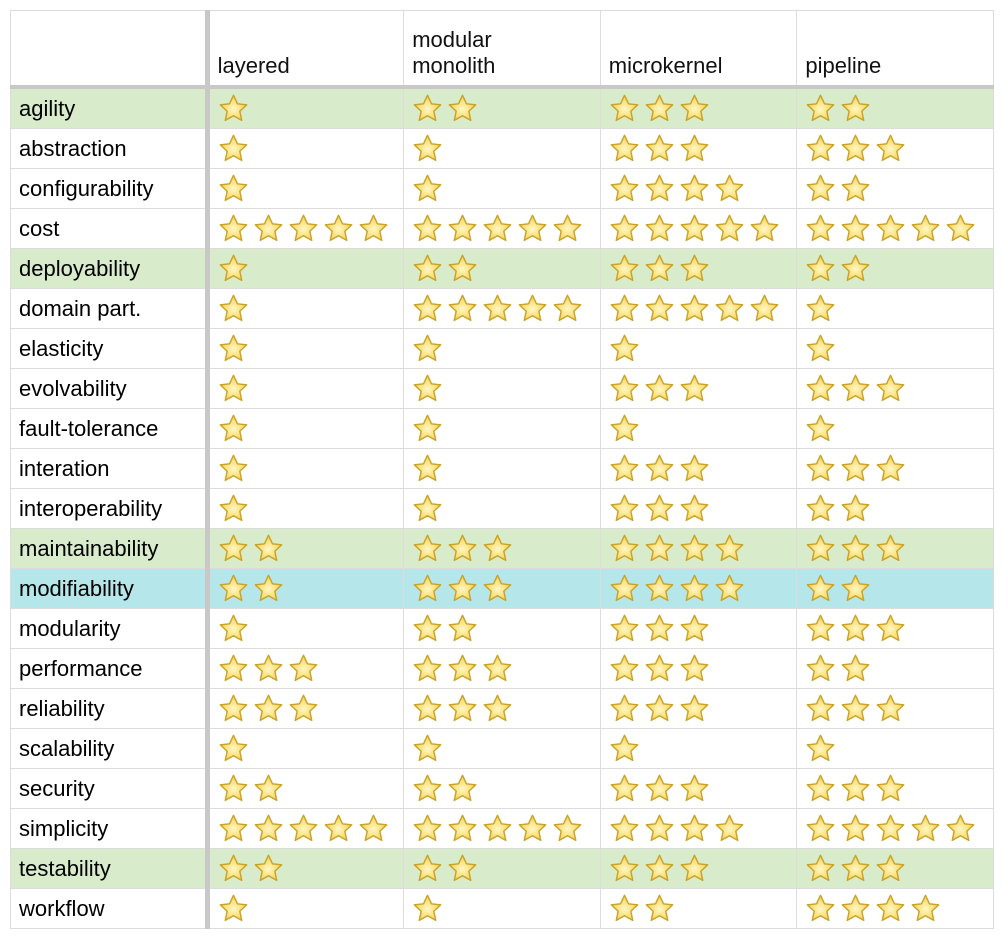 Image resolution: width=1008 pixels, height=944 pixels. What do you see at coordinates (110, 388) in the screenshot?
I see `quality-attribute-cell: evolvability` at bounding box center [110, 388].